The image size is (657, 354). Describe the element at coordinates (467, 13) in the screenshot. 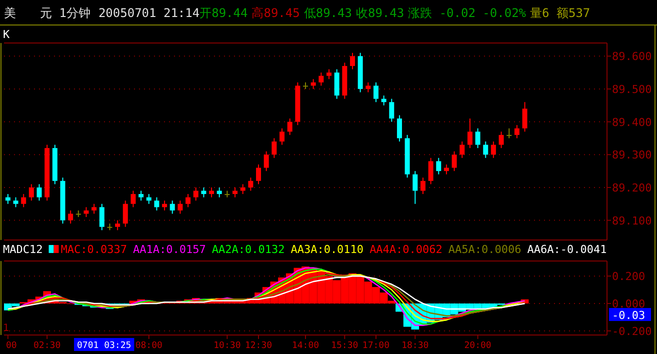

I see `text: 涨跌 -0.02 -0.02%` at that location.